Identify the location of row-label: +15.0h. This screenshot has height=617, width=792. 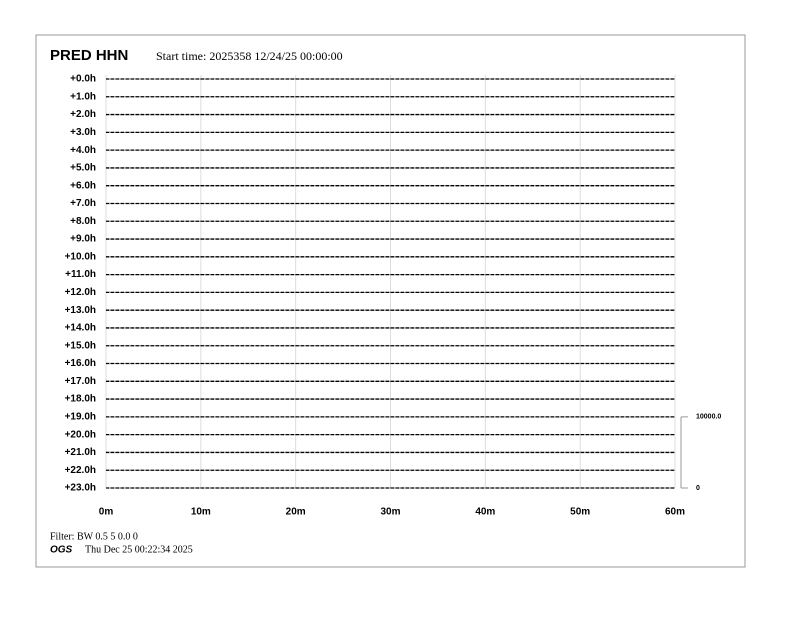
(80, 345).